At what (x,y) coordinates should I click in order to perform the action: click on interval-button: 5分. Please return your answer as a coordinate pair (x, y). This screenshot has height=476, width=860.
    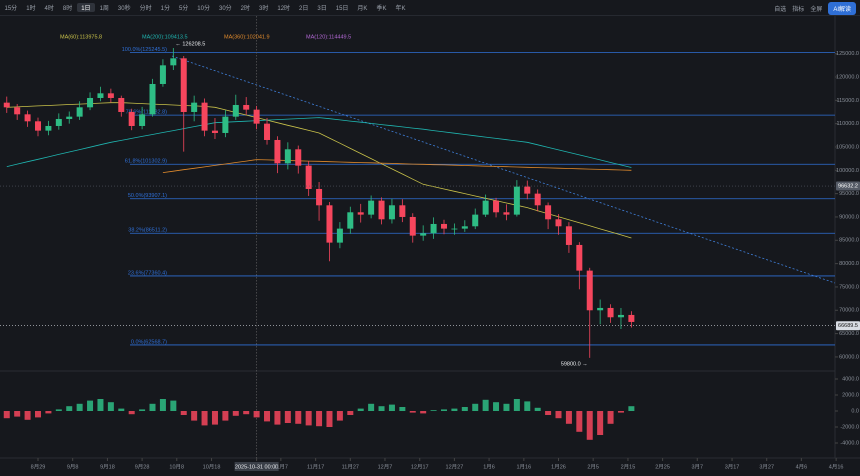
    Looking at the image, I should click on (183, 9).